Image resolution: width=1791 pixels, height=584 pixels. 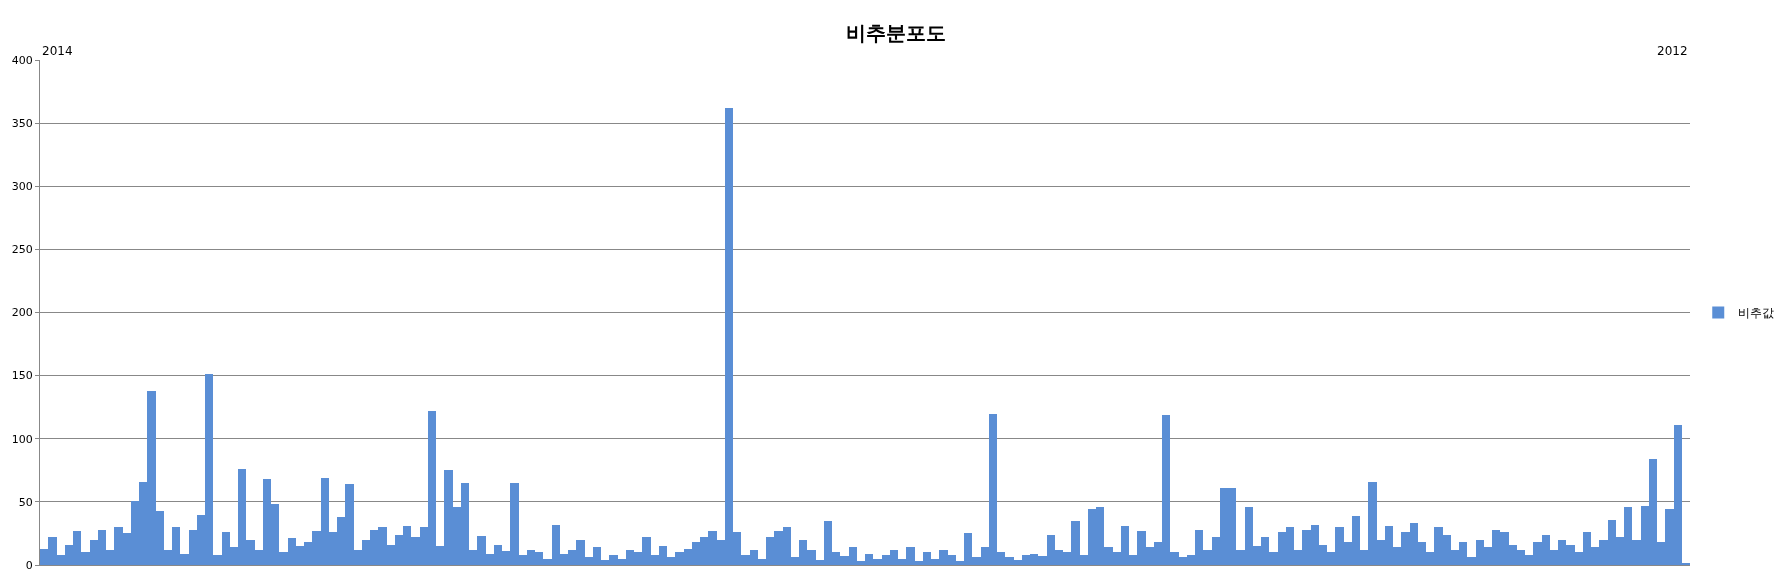 What do you see at coordinates (25, 502) in the screenshot?
I see `y-tick-label: 50` at bounding box center [25, 502].